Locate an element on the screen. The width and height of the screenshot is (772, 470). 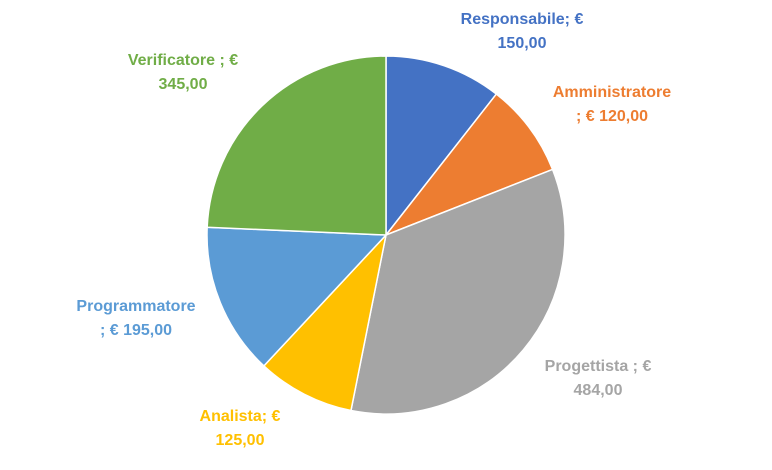
pie-slice-programmatore is located at coordinates (296, 296).